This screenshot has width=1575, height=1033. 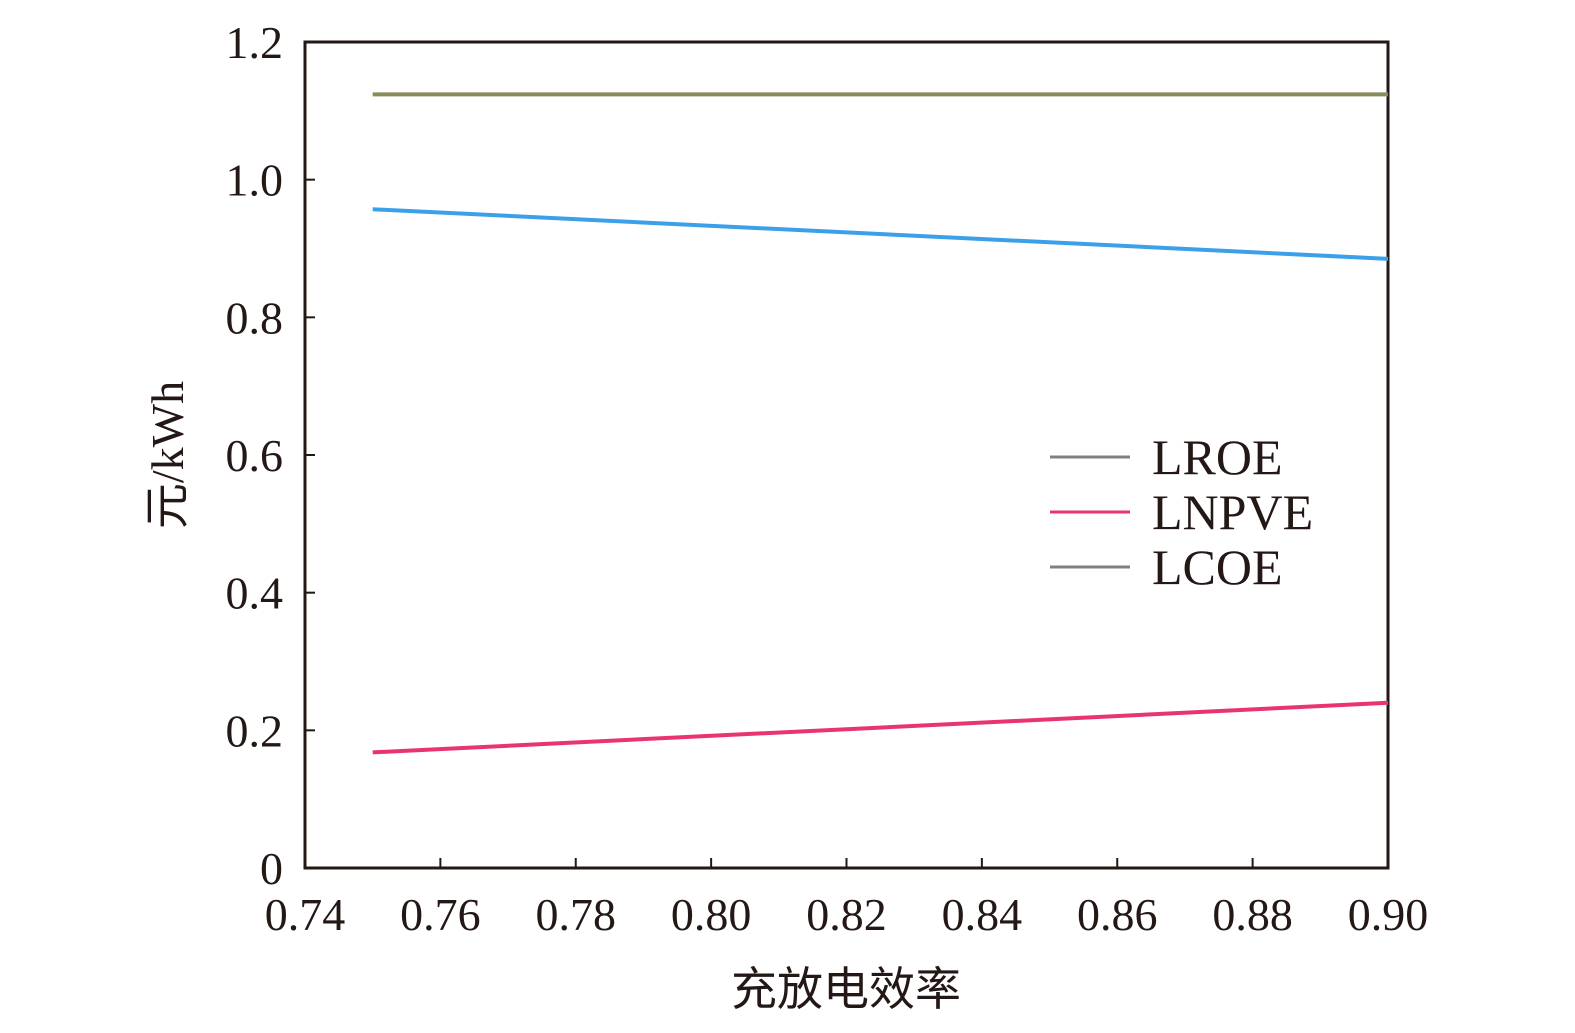 What do you see at coordinates (305, 914) in the screenshot?
I see `x-tick-label: 0.74` at bounding box center [305, 914].